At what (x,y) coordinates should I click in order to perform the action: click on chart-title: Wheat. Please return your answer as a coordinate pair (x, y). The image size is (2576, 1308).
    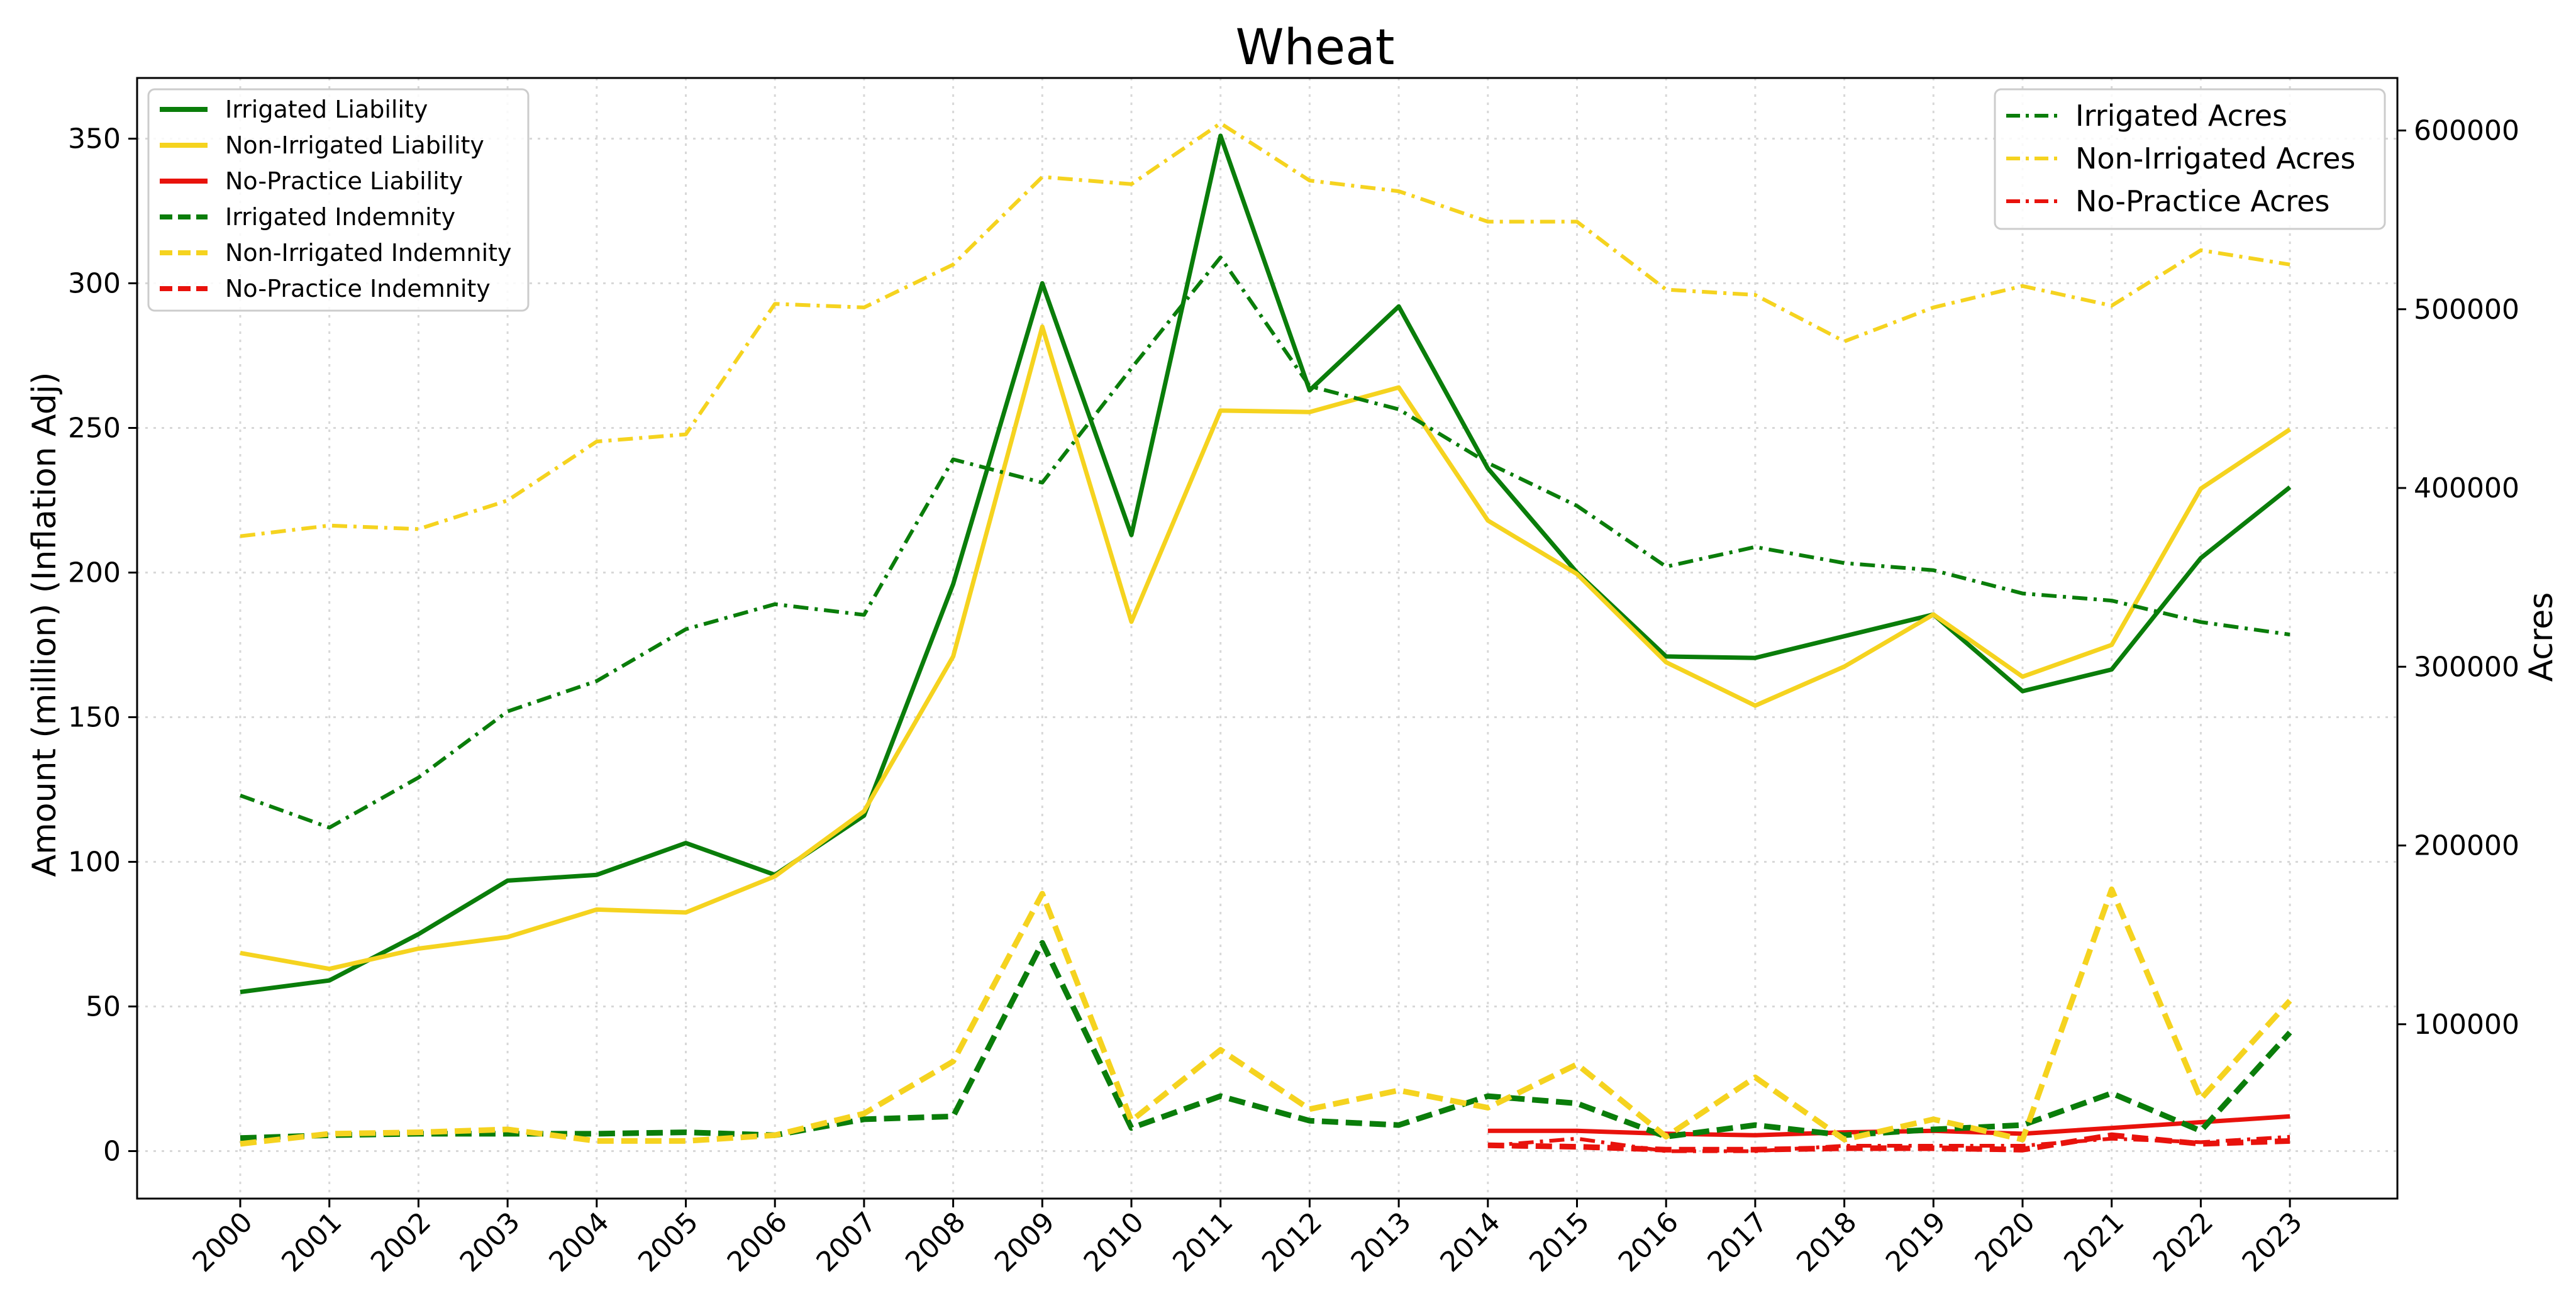
    Looking at the image, I should click on (1315, 47).